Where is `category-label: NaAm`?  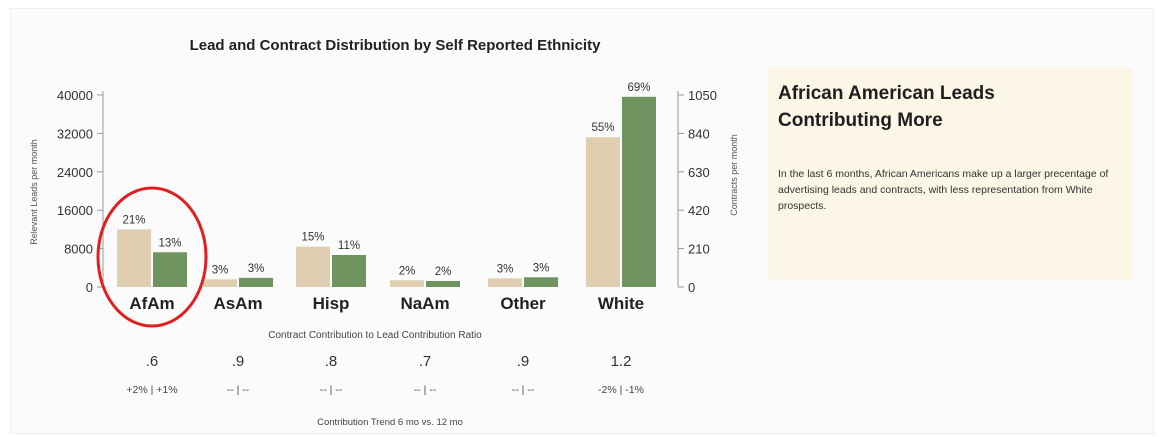
category-label: NaAm is located at coordinates (424, 303).